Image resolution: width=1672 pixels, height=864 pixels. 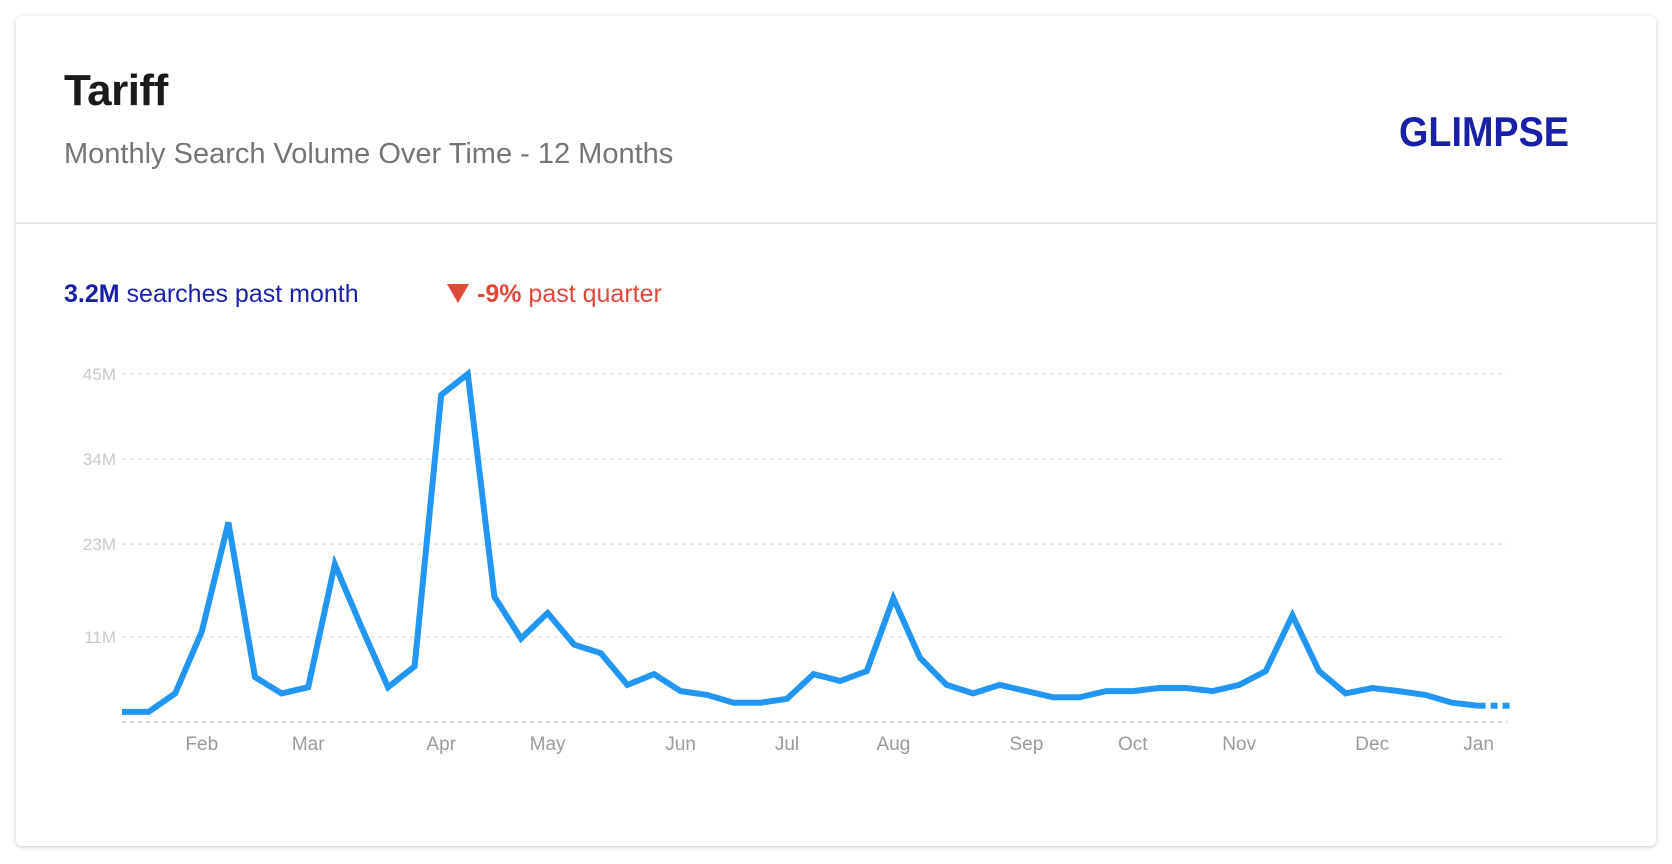 I want to click on x-tick-label: Jul, so click(x=787, y=744).